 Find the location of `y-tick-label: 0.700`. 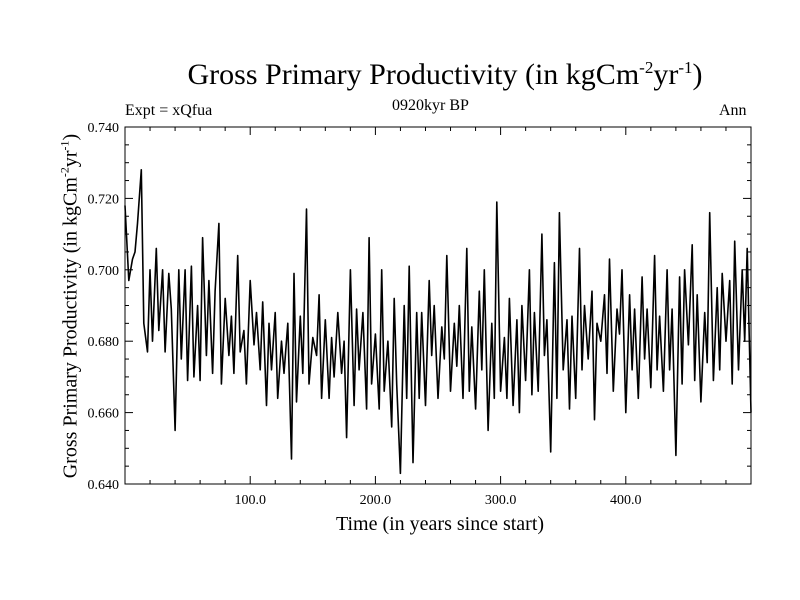

y-tick-label: 0.700 is located at coordinates (104, 271).